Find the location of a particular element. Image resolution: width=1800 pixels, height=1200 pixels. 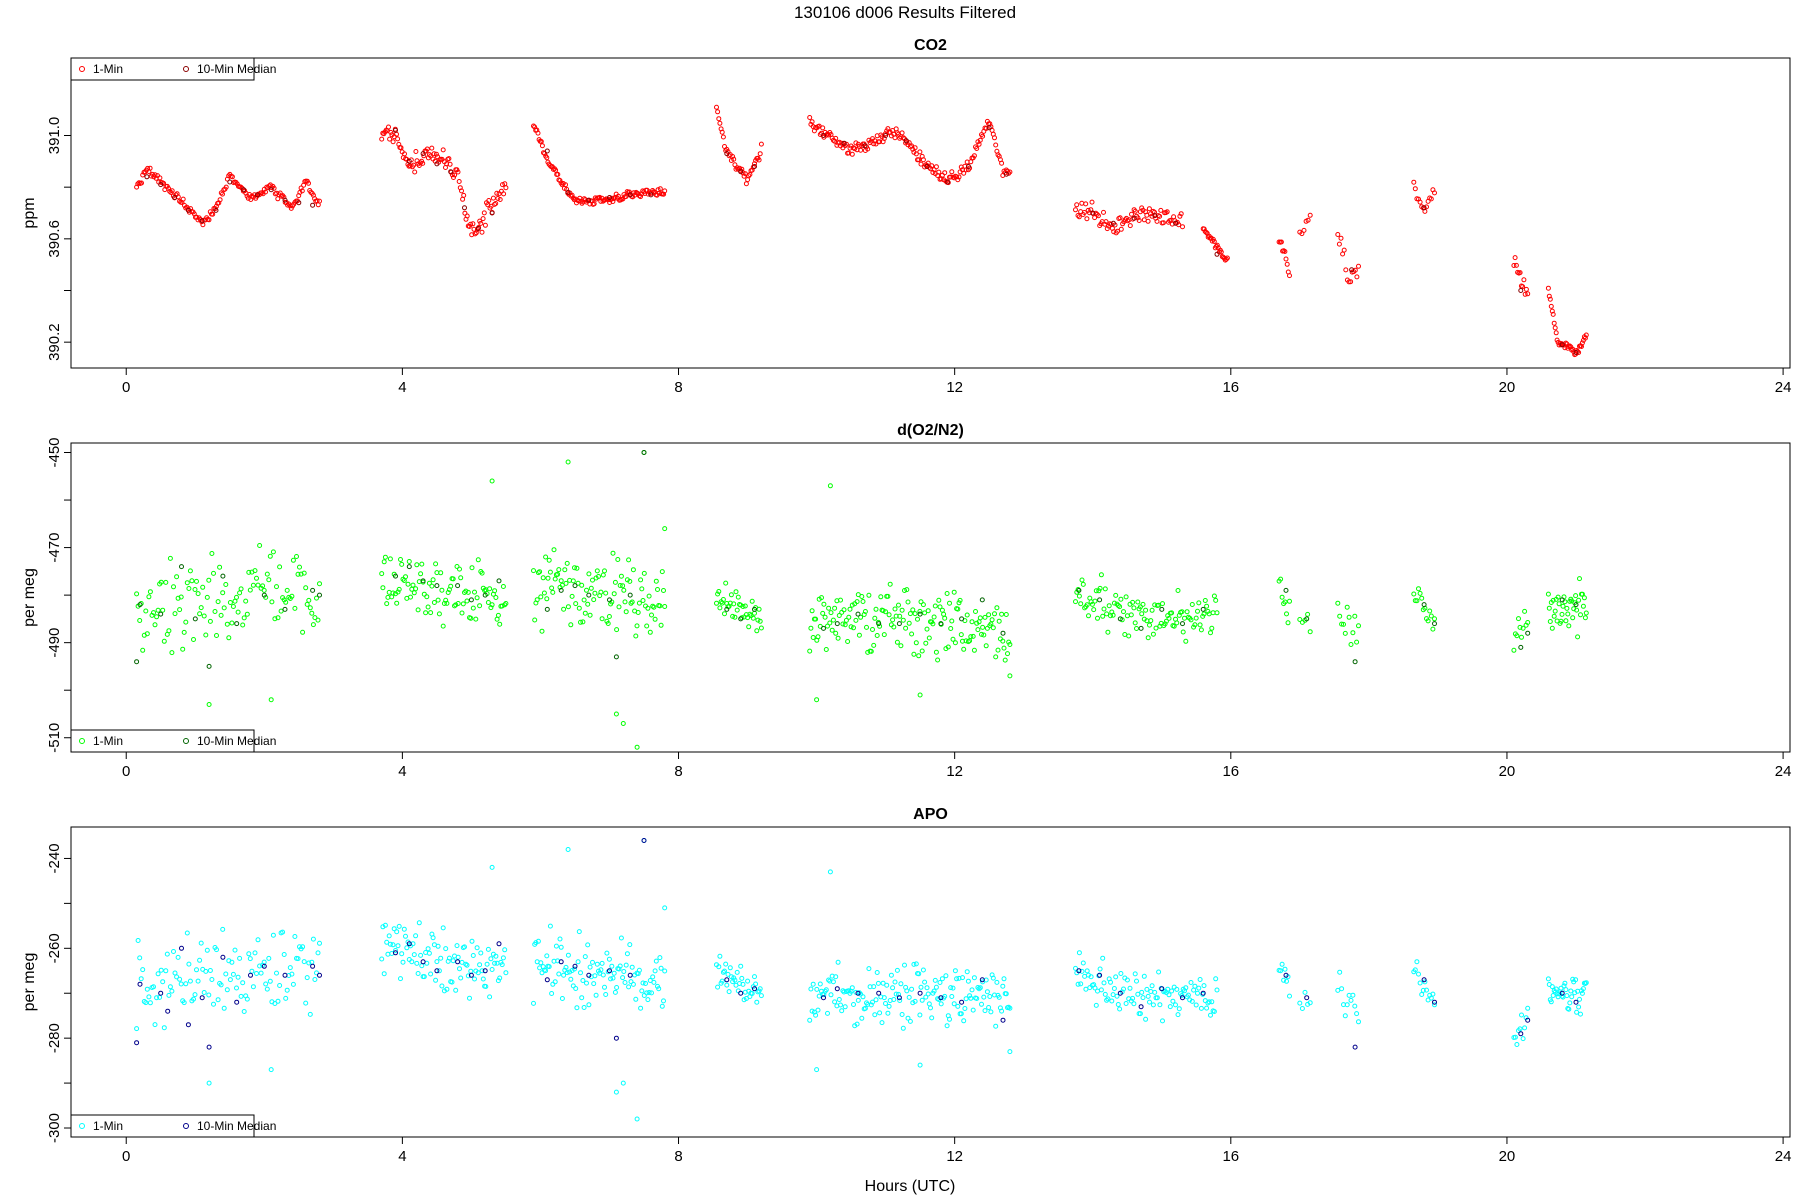

y-tick-label: -510 is located at coordinates (54, 738).